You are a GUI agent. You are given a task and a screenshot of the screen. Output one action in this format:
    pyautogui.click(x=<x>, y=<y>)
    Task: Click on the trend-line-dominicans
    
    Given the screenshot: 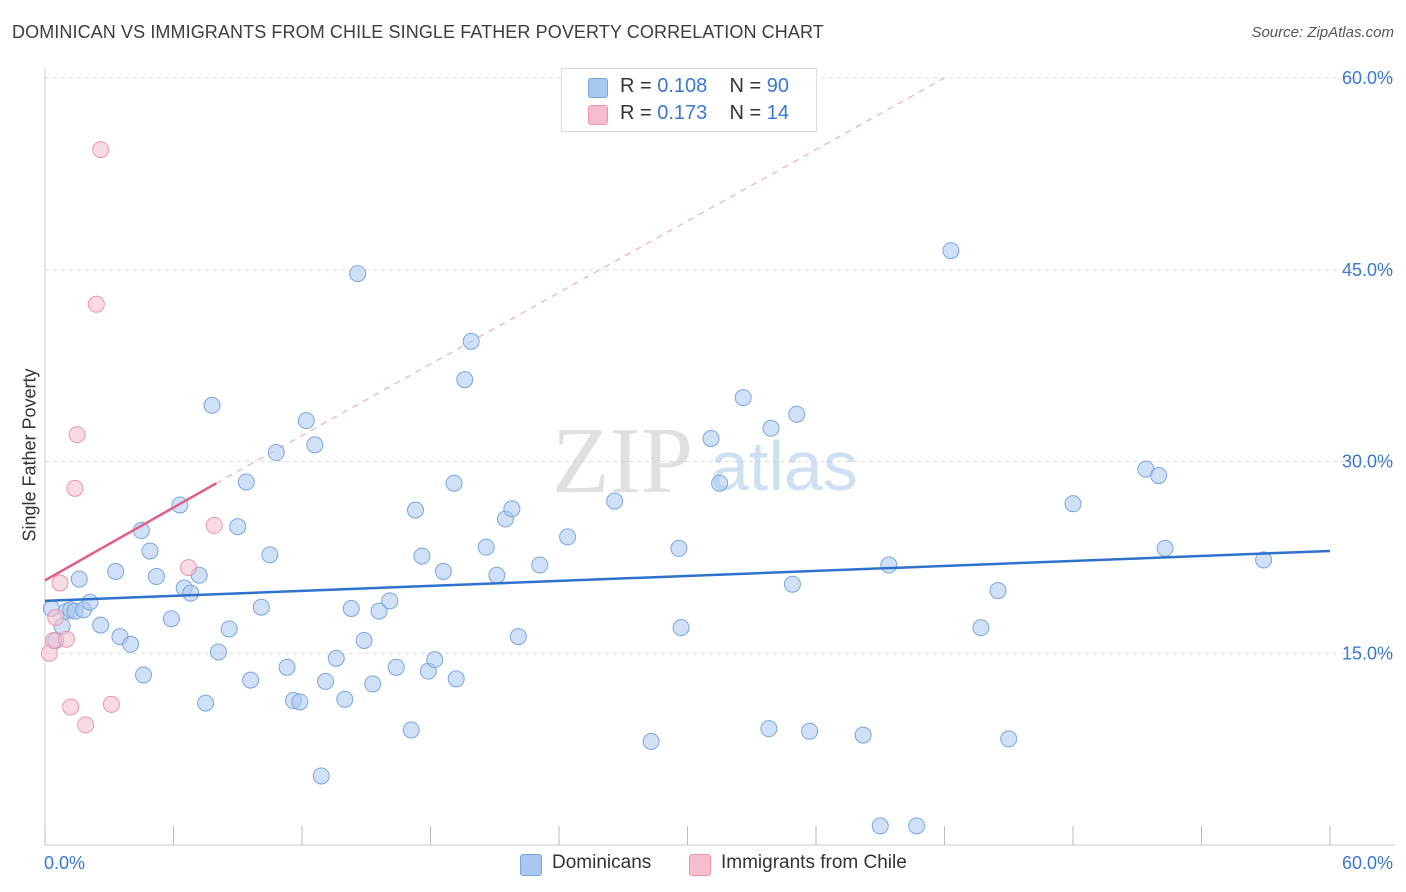 What is the action you would take?
    pyautogui.click(x=687, y=576)
    